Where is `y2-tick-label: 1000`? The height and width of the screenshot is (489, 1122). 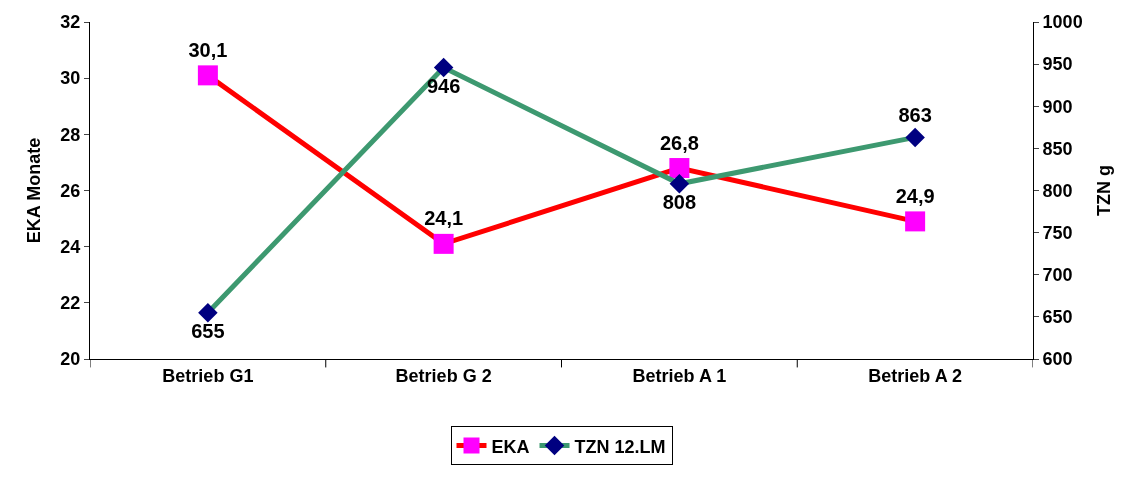
y2-tick-label: 1000 is located at coordinates (1062, 22).